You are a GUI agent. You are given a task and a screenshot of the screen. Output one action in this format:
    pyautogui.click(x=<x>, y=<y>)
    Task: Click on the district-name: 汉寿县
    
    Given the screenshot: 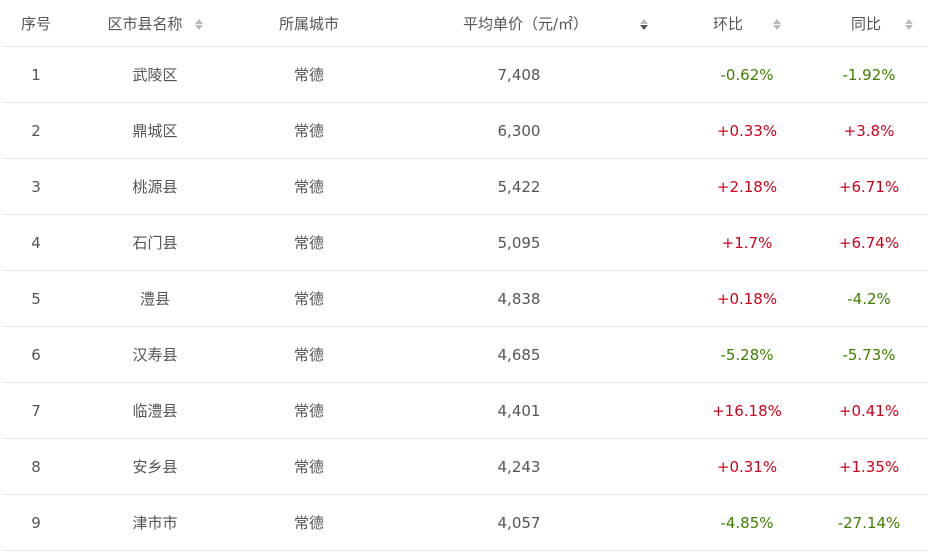 What is the action you would take?
    pyautogui.click(x=155, y=354)
    